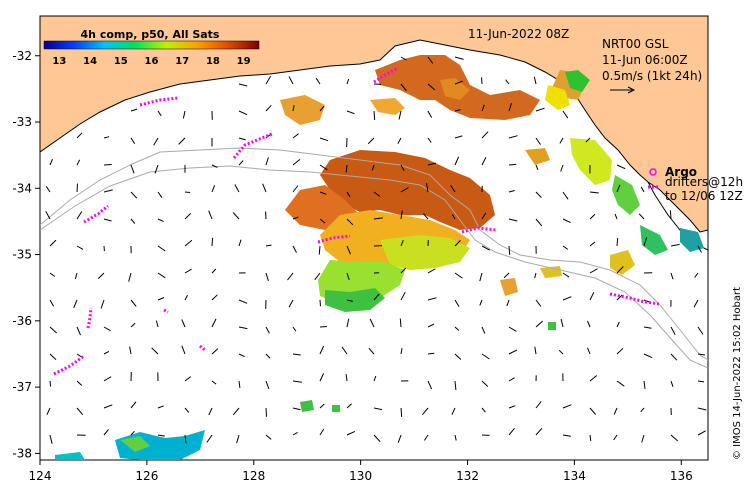 Image resolution: width=750 pixels, height=496 pixels. I want to click on y-tick-label: -35, so click(22, 255).